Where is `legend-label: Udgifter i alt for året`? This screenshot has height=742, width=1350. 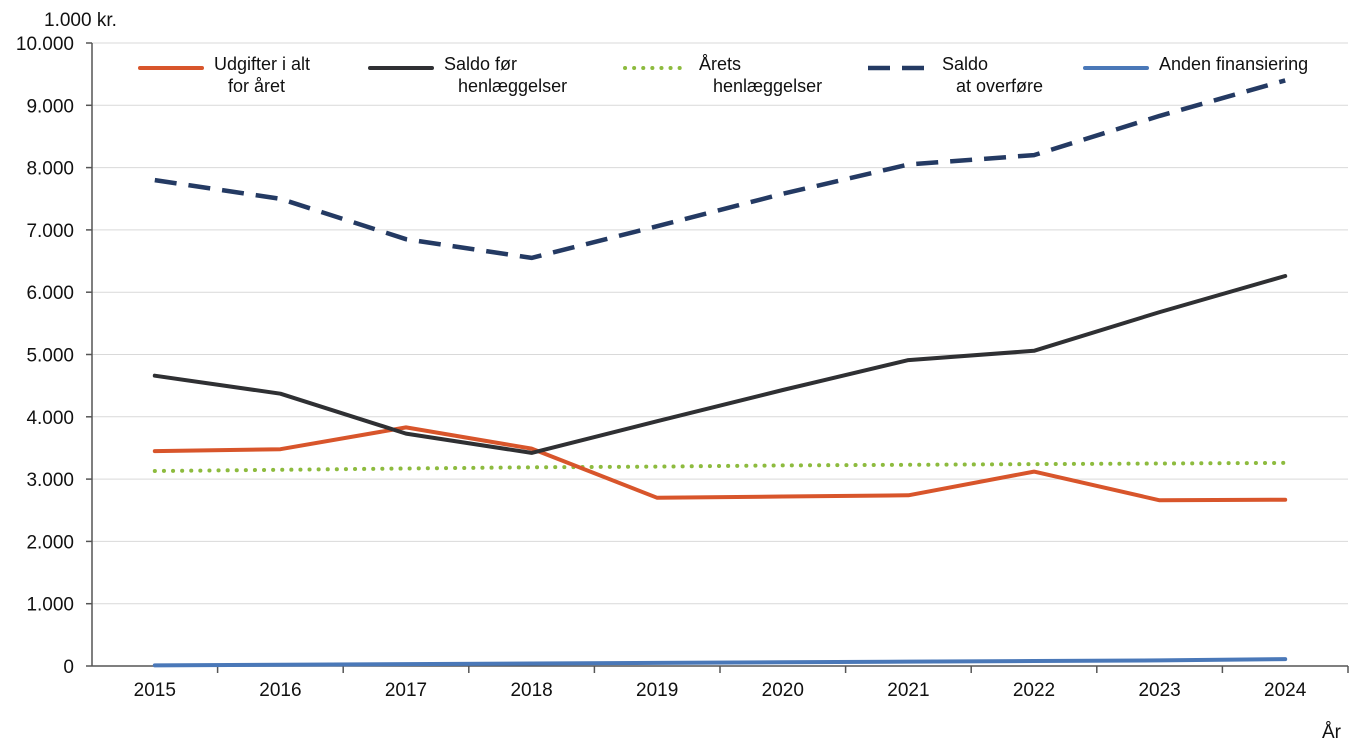
legend-label: Udgifter i alt for året is located at coordinates (262, 75).